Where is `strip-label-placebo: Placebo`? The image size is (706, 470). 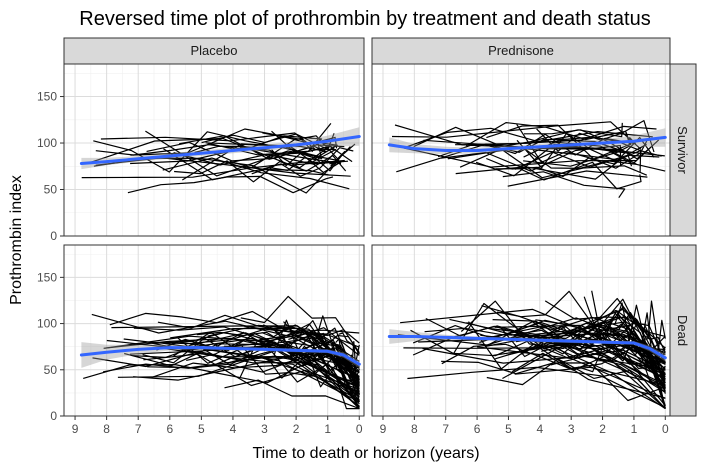 strip-label-placebo: Placebo is located at coordinates (214, 50).